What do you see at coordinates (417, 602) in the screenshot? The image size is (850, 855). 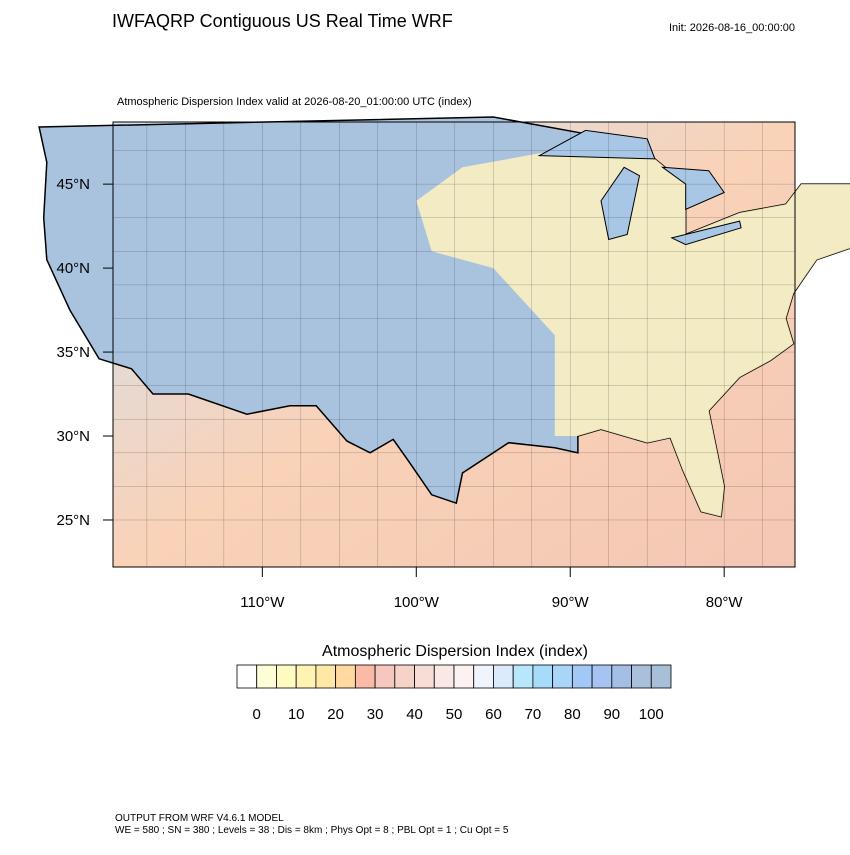 I see `lon-label: 100°W` at bounding box center [417, 602].